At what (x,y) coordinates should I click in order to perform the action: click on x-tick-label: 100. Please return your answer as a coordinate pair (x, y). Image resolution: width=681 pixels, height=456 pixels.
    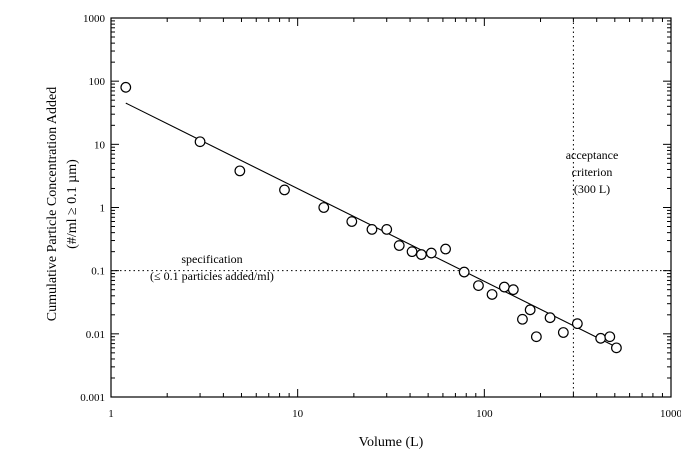
    Looking at the image, I should click on (484, 414).